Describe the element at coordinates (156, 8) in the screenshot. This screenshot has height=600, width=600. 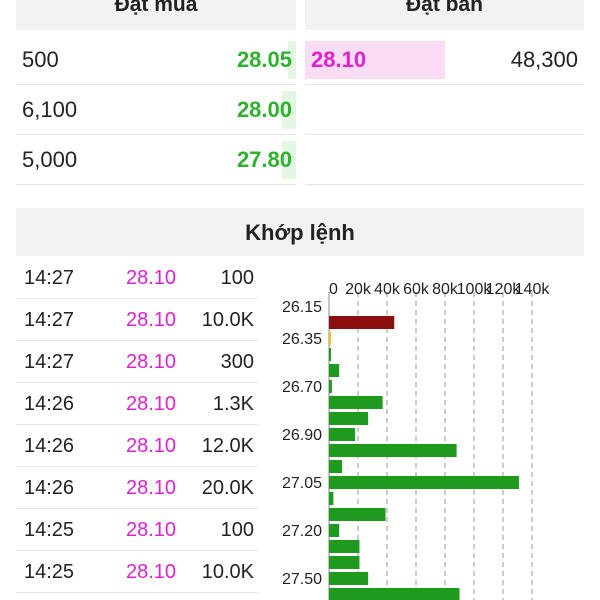
I see `buy-orders-title: Đặt mua` at that location.